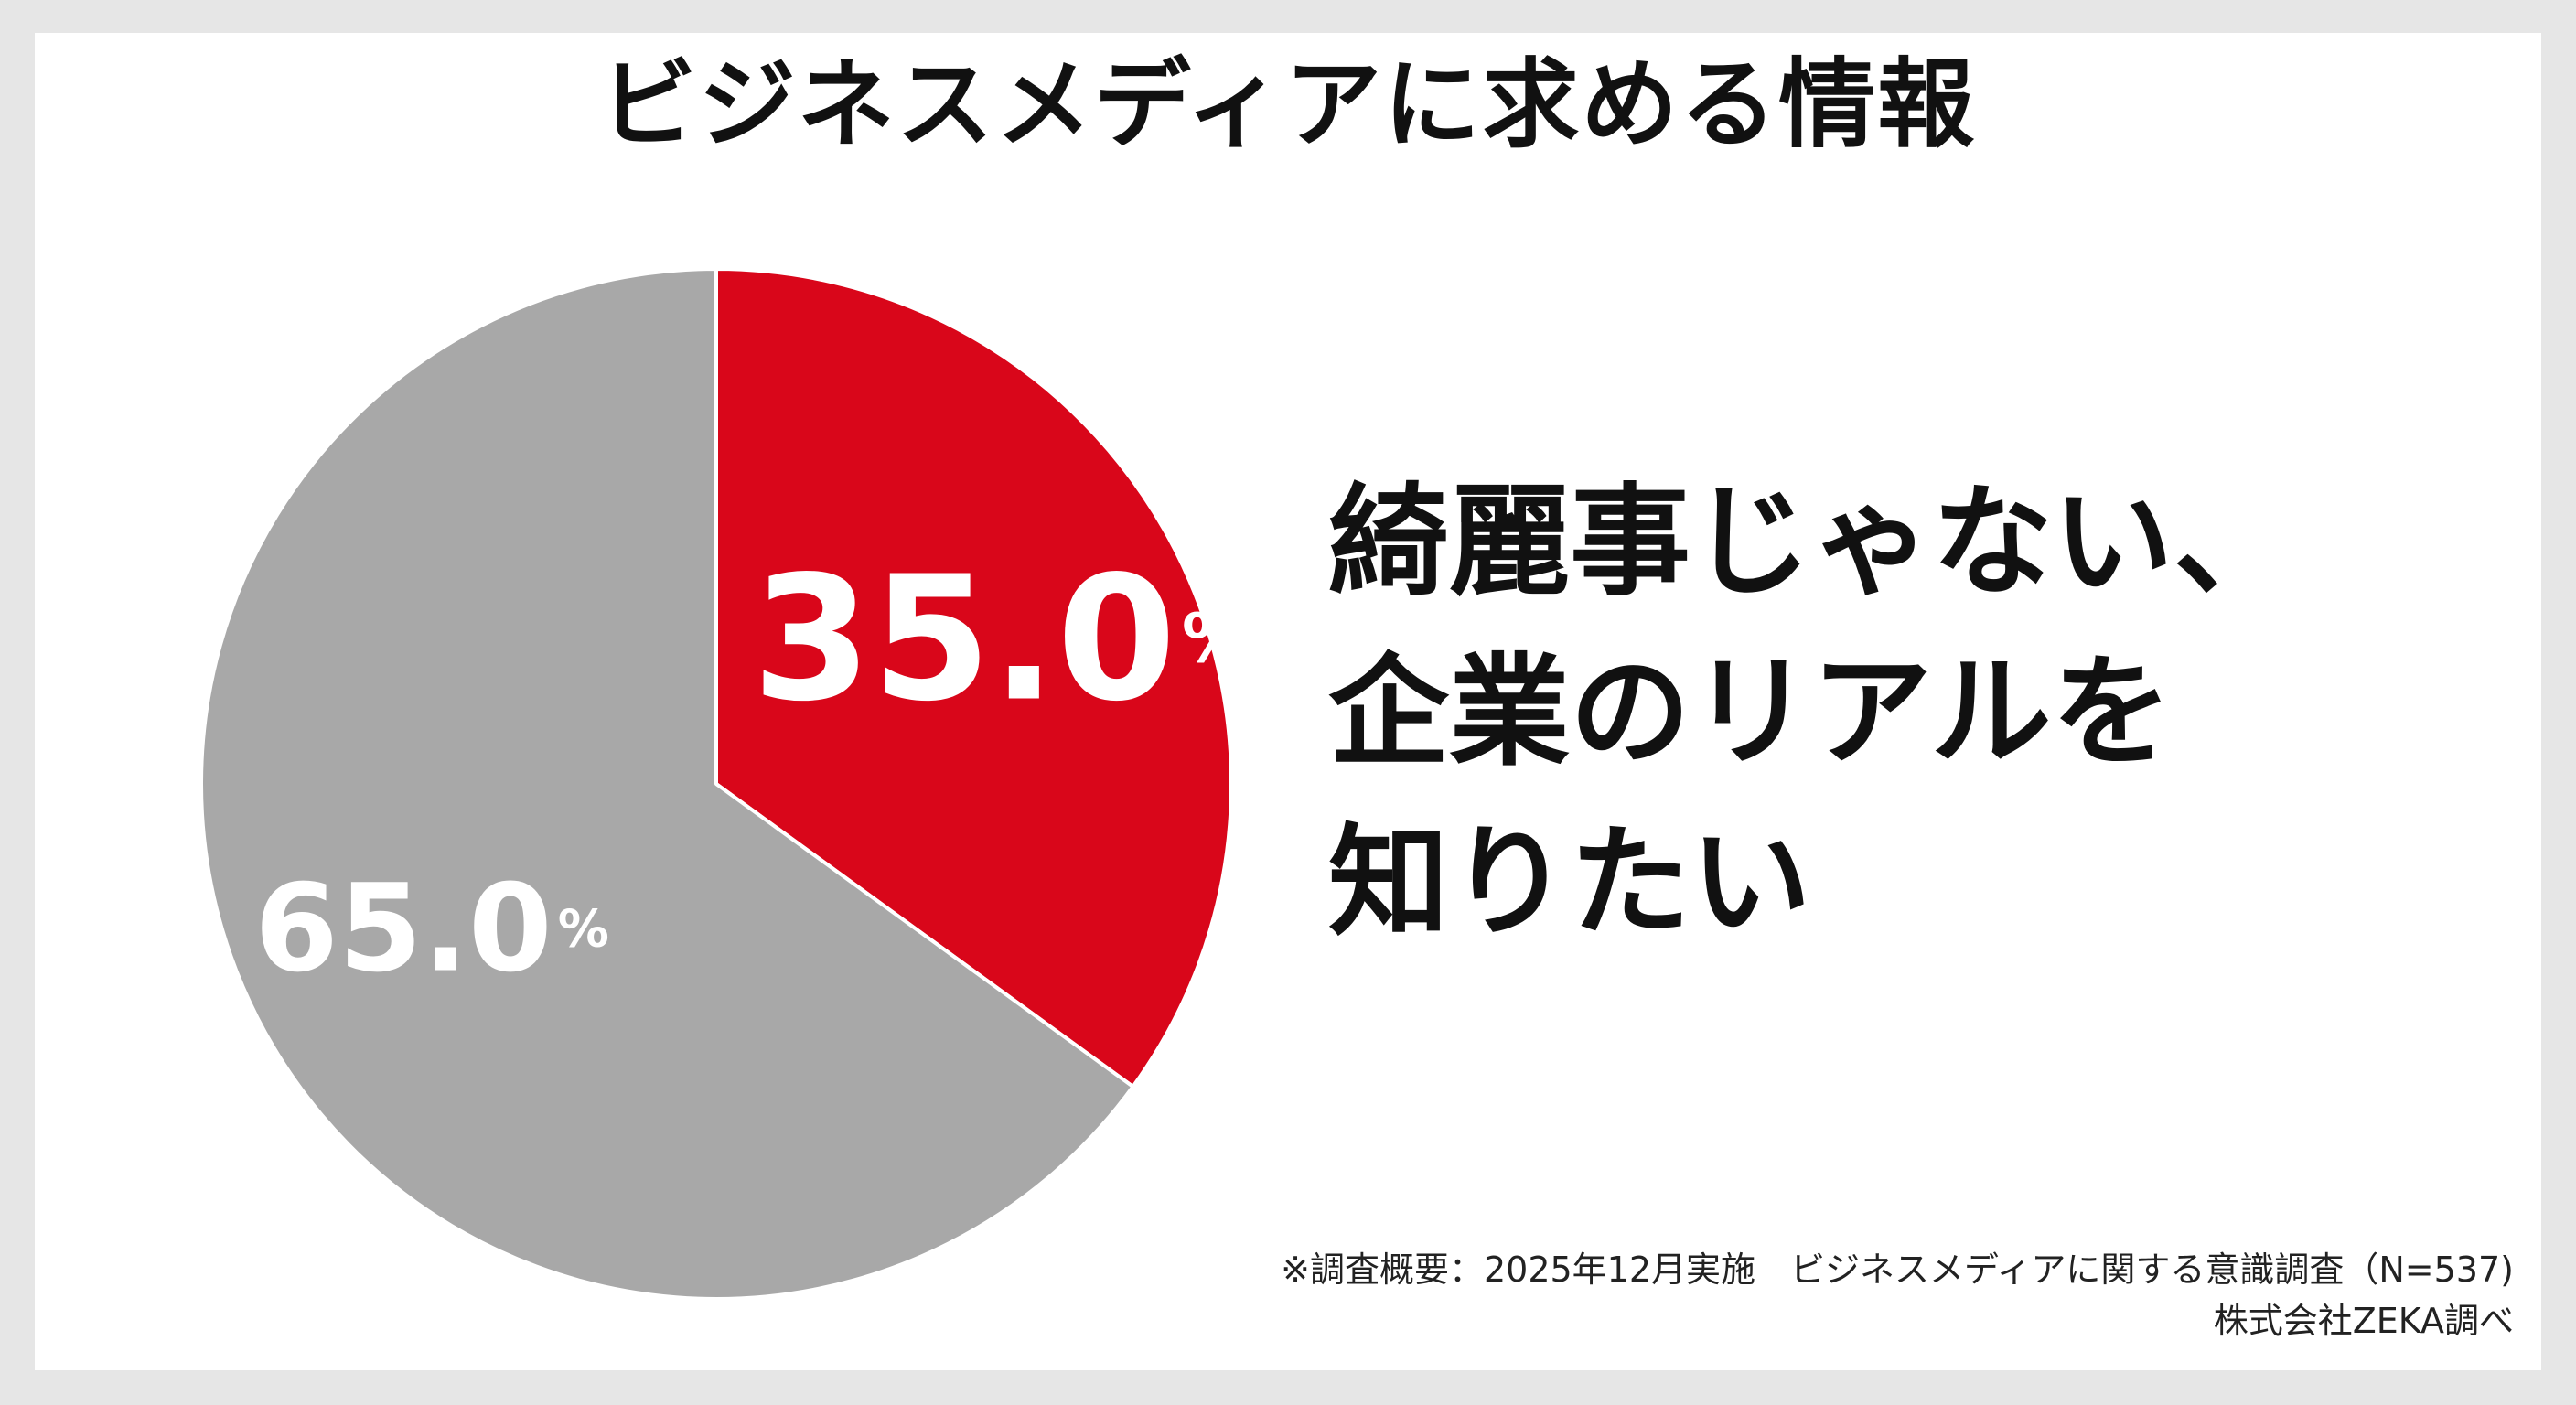 The height and width of the screenshot is (1405, 2576). What do you see at coordinates (1897, 1269) in the screenshot?
I see `survey-note: ※調査概要：2025年12月実施 ビジネスメディアに関する意識調査（N=537)` at bounding box center [1897, 1269].